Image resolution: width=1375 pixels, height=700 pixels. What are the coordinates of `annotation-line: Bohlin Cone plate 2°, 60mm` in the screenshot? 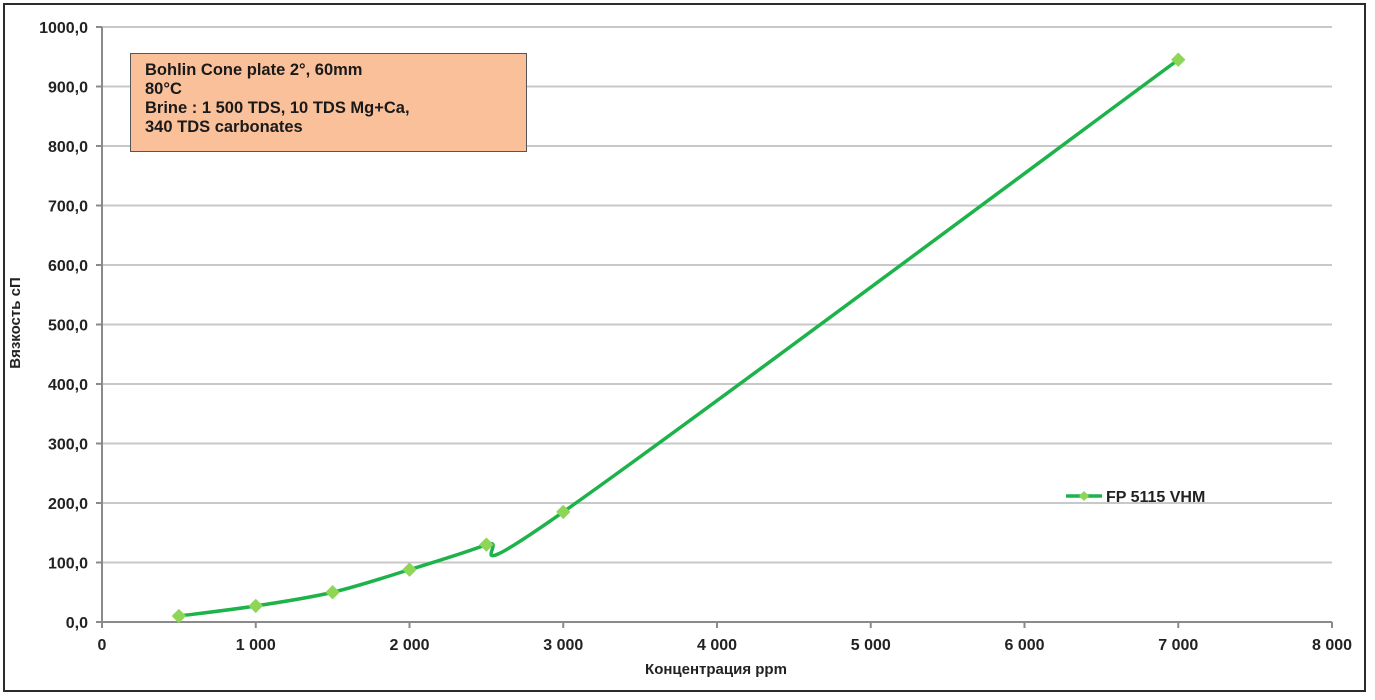 It's located at (254, 70).